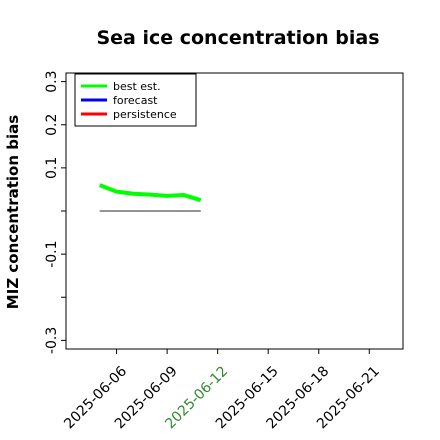  Describe the element at coordinates (52, 81) in the screenshot. I see `y-tick-label: 0.3` at that location.